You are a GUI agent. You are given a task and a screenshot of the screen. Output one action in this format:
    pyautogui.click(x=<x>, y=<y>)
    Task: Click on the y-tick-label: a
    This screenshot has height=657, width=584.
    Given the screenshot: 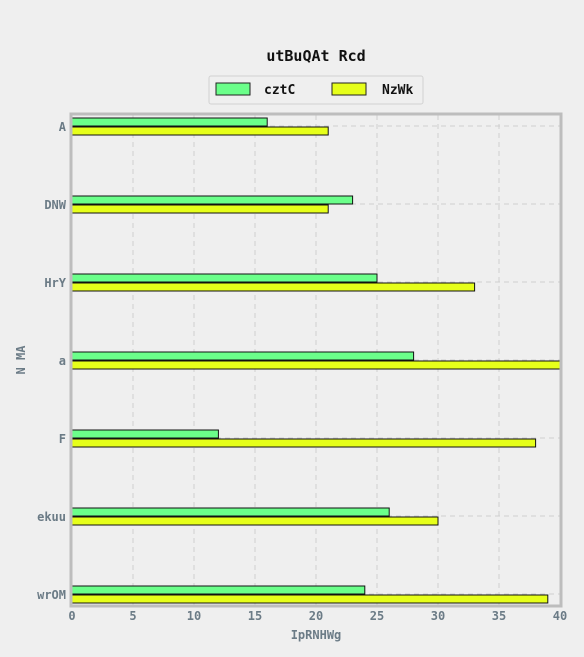 What is the action you would take?
    pyautogui.click(x=62, y=361)
    